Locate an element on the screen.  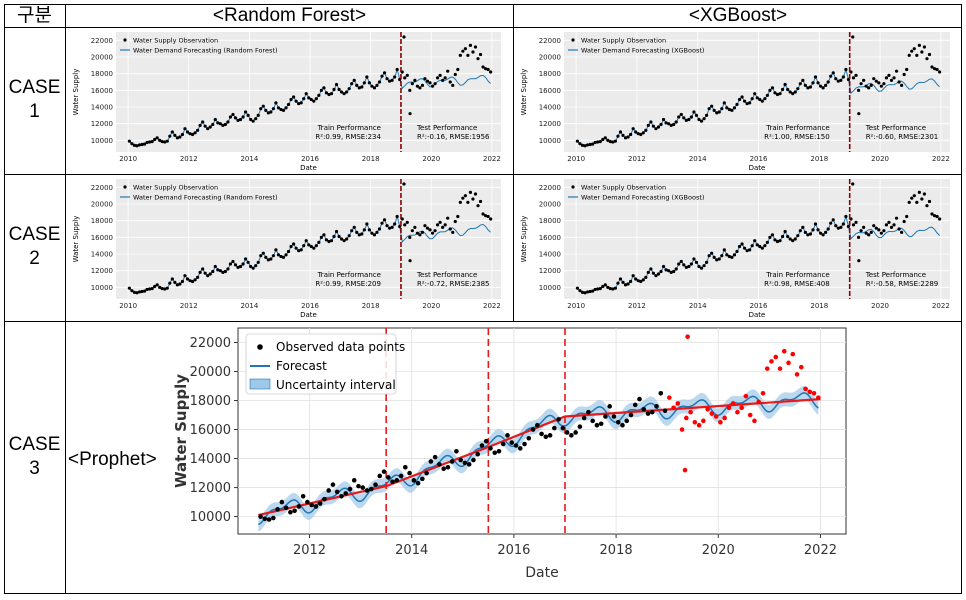
legend-observation-label: Water Supply Observation is located at coordinates (623, 41).